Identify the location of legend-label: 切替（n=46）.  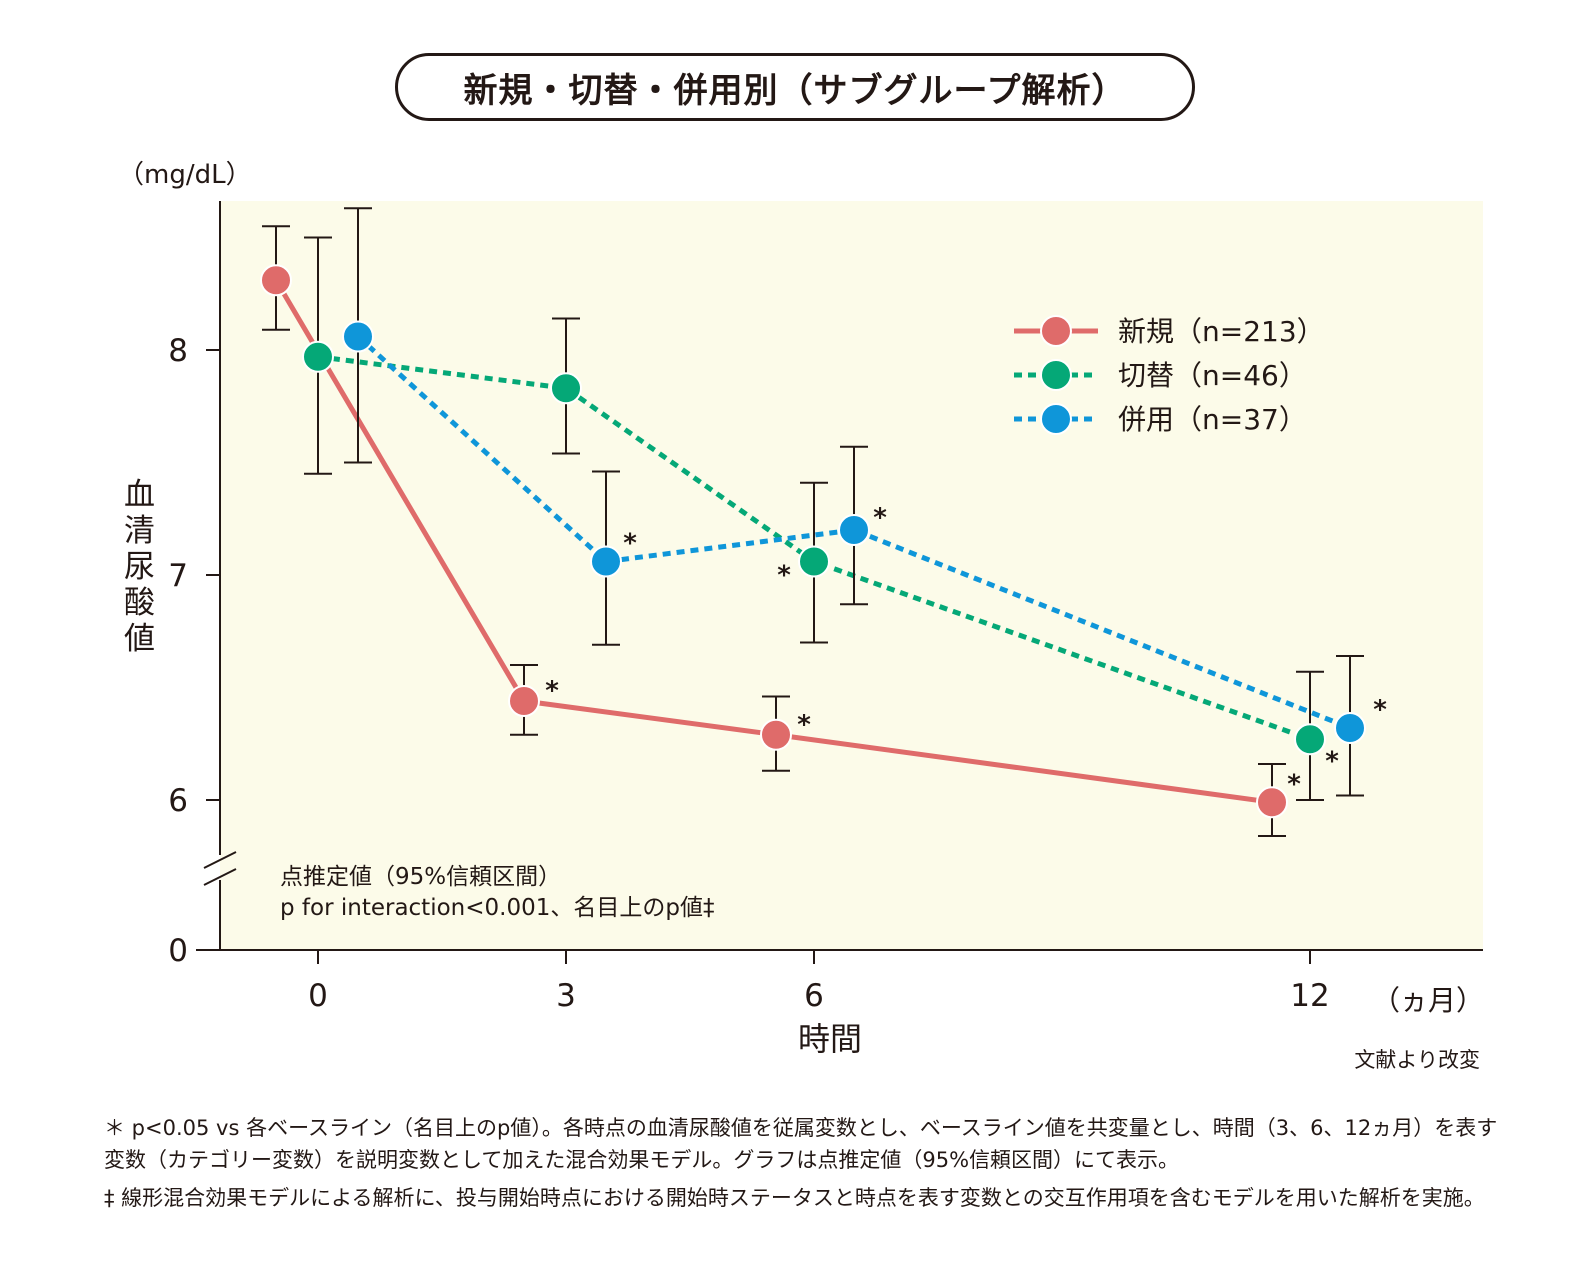
(1212, 375).